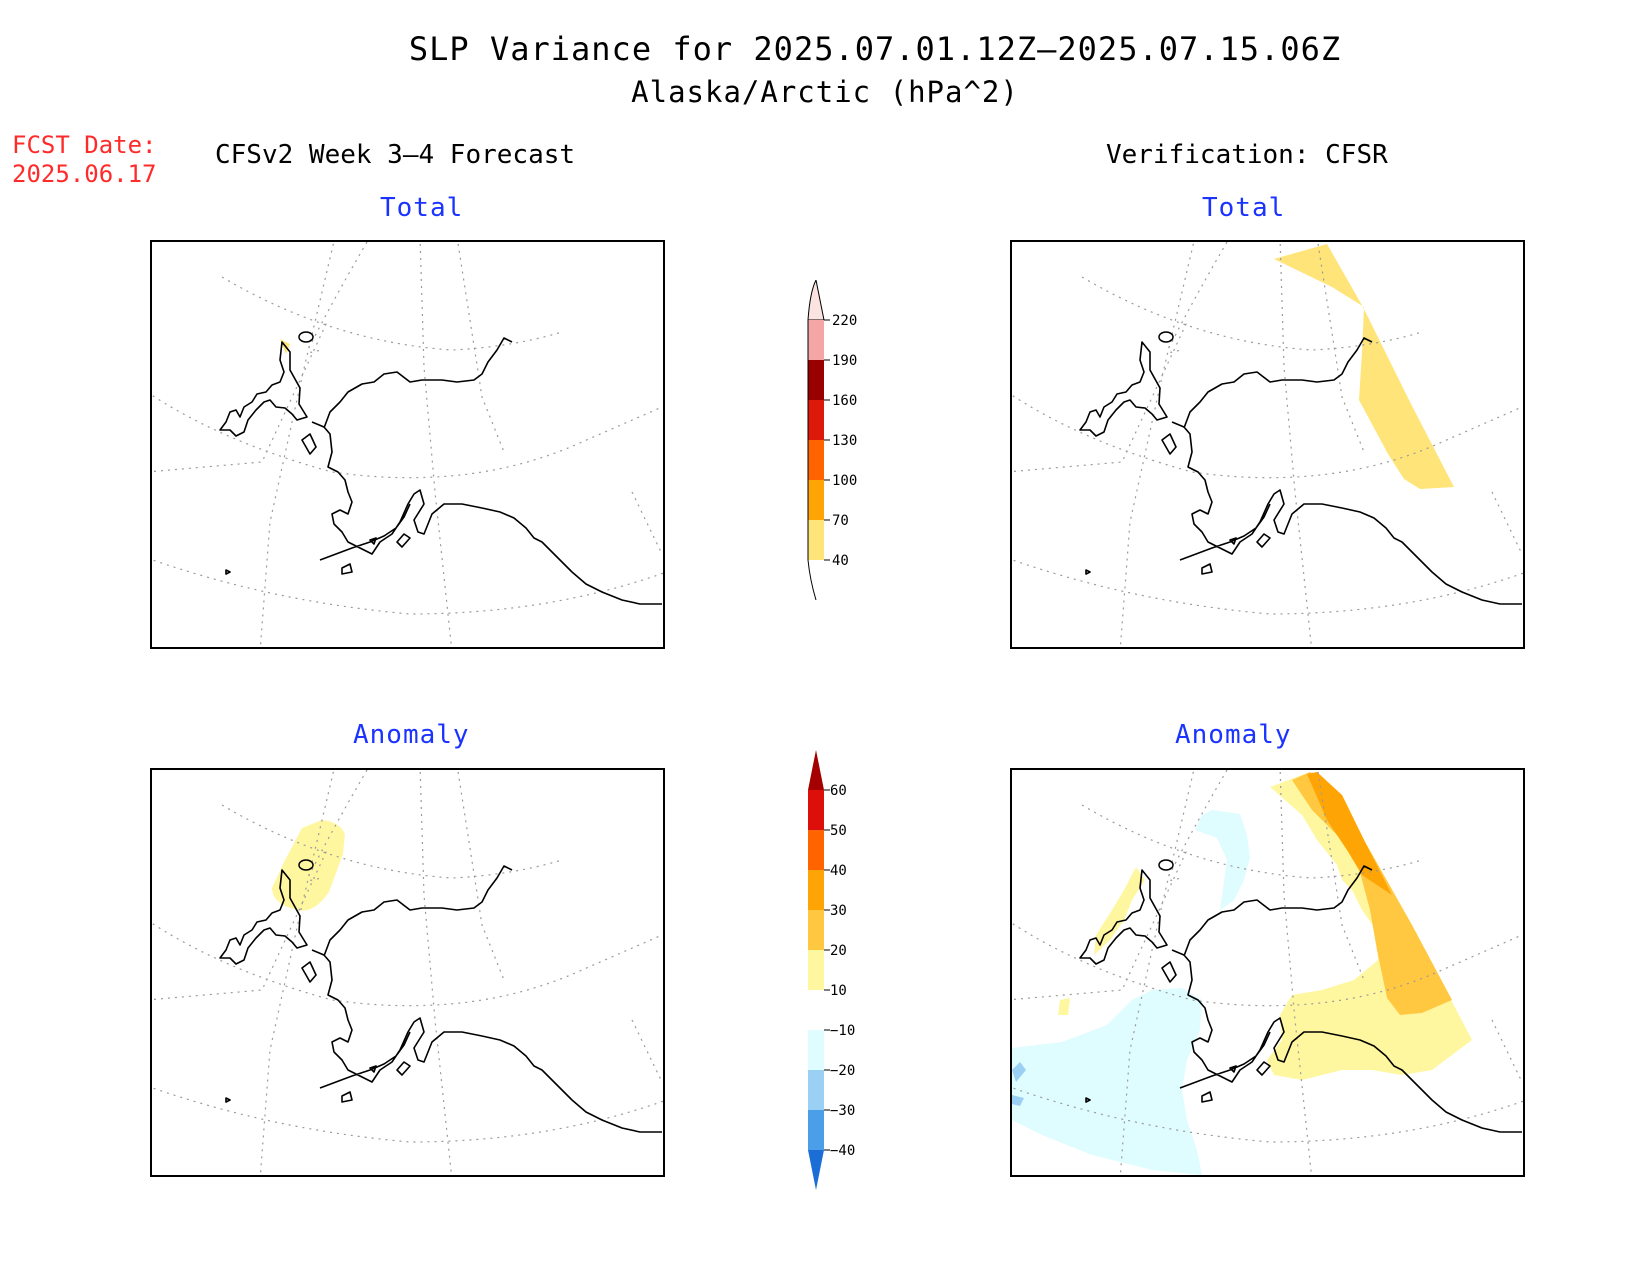 The width and height of the screenshot is (1650, 1275). Describe the element at coordinates (842, 1151) in the screenshot. I see `colorbar-label: −40` at that location.